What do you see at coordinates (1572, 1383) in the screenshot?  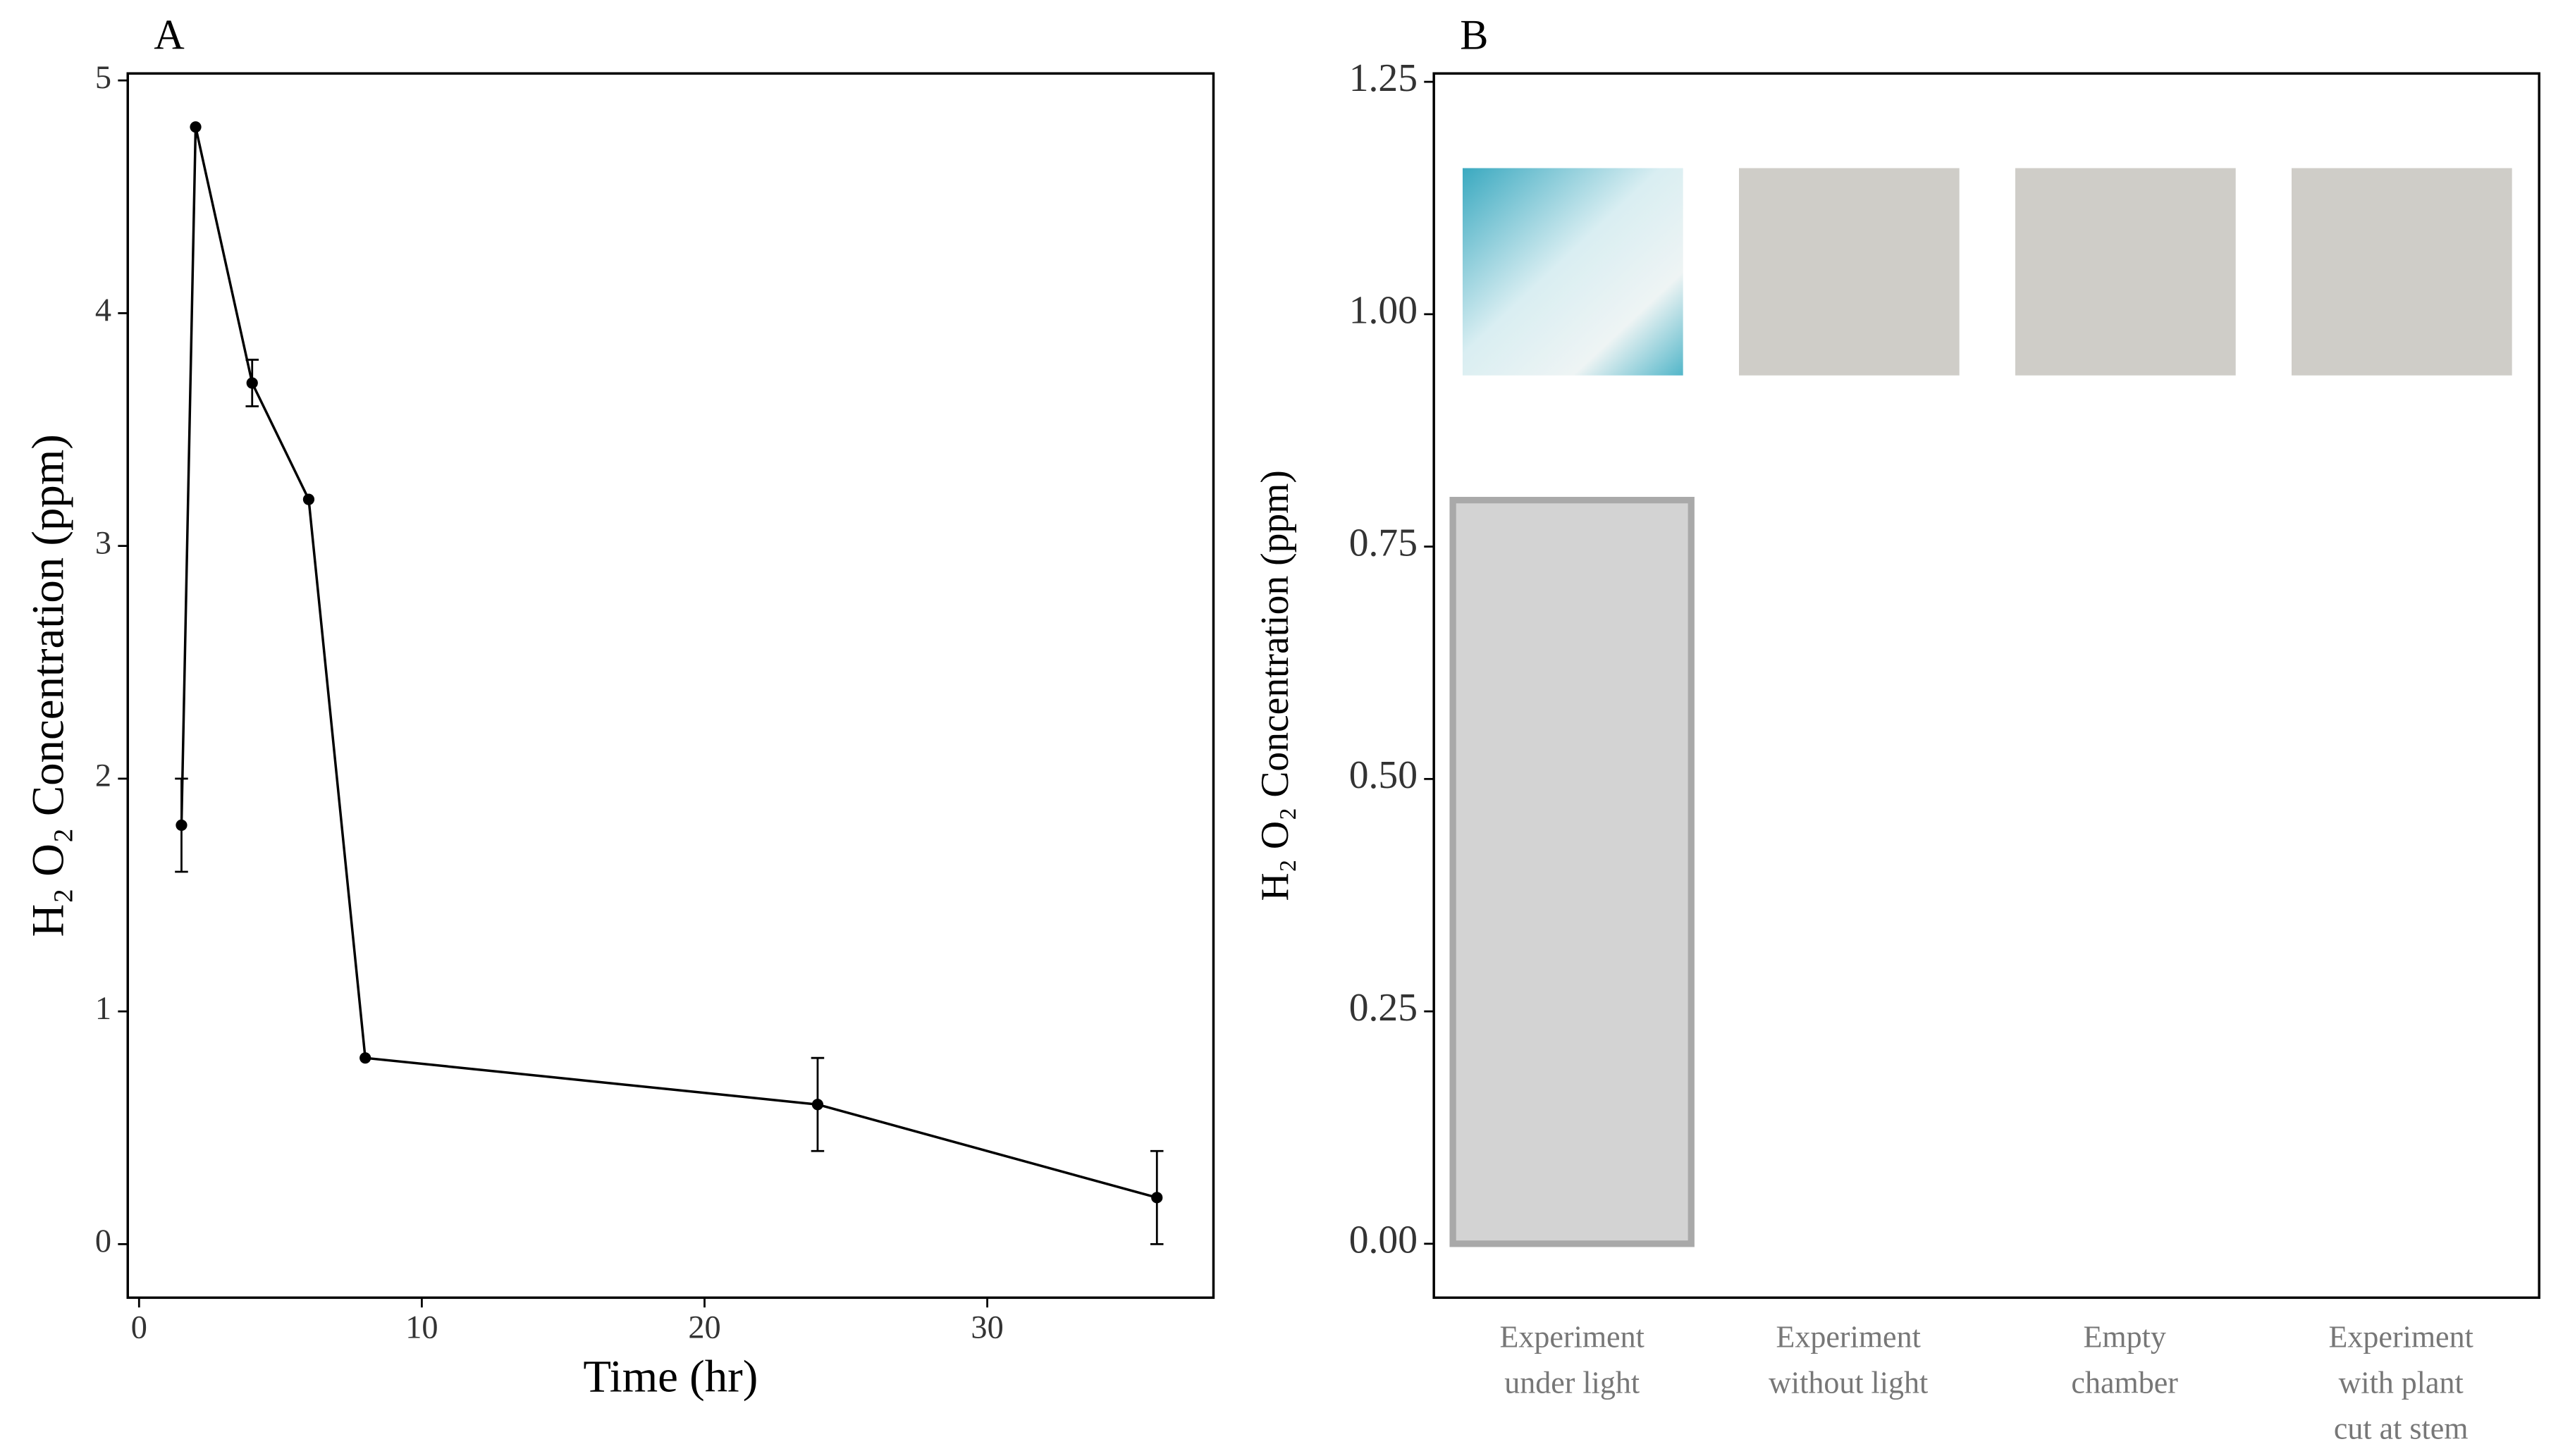 I see `x-tick-label: under light` at bounding box center [1572, 1383].